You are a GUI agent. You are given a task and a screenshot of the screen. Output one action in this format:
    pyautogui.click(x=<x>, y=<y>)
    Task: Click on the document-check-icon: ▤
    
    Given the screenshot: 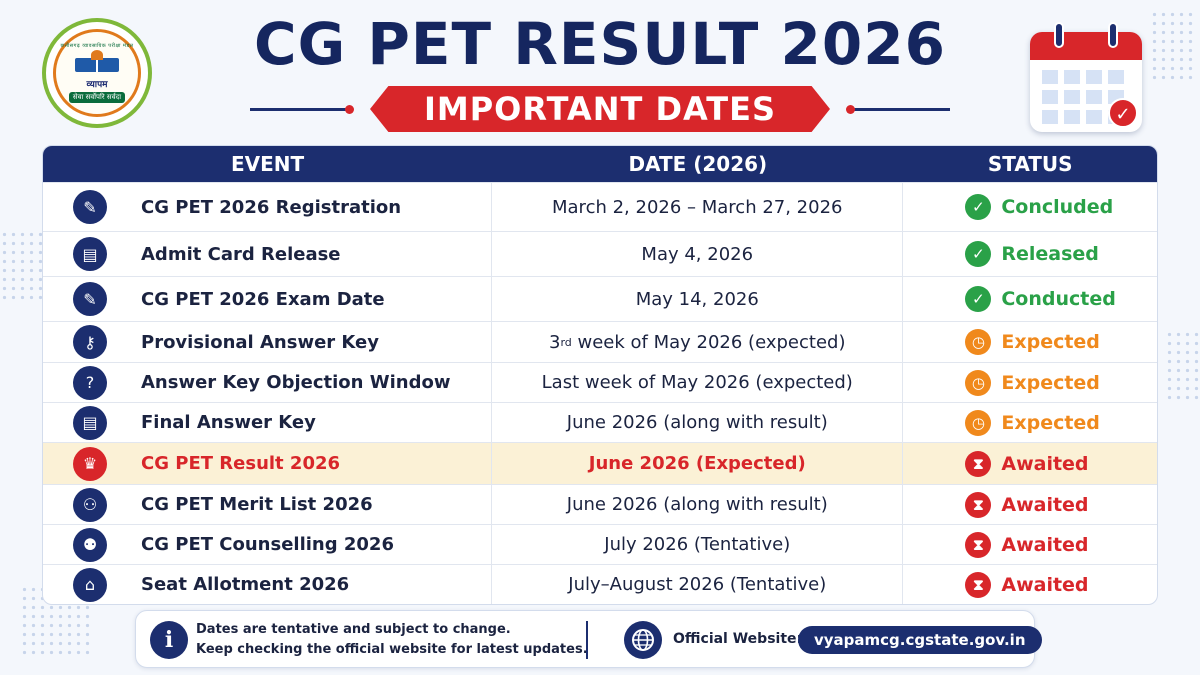 What is the action you would take?
    pyautogui.click(x=90, y=422)
    